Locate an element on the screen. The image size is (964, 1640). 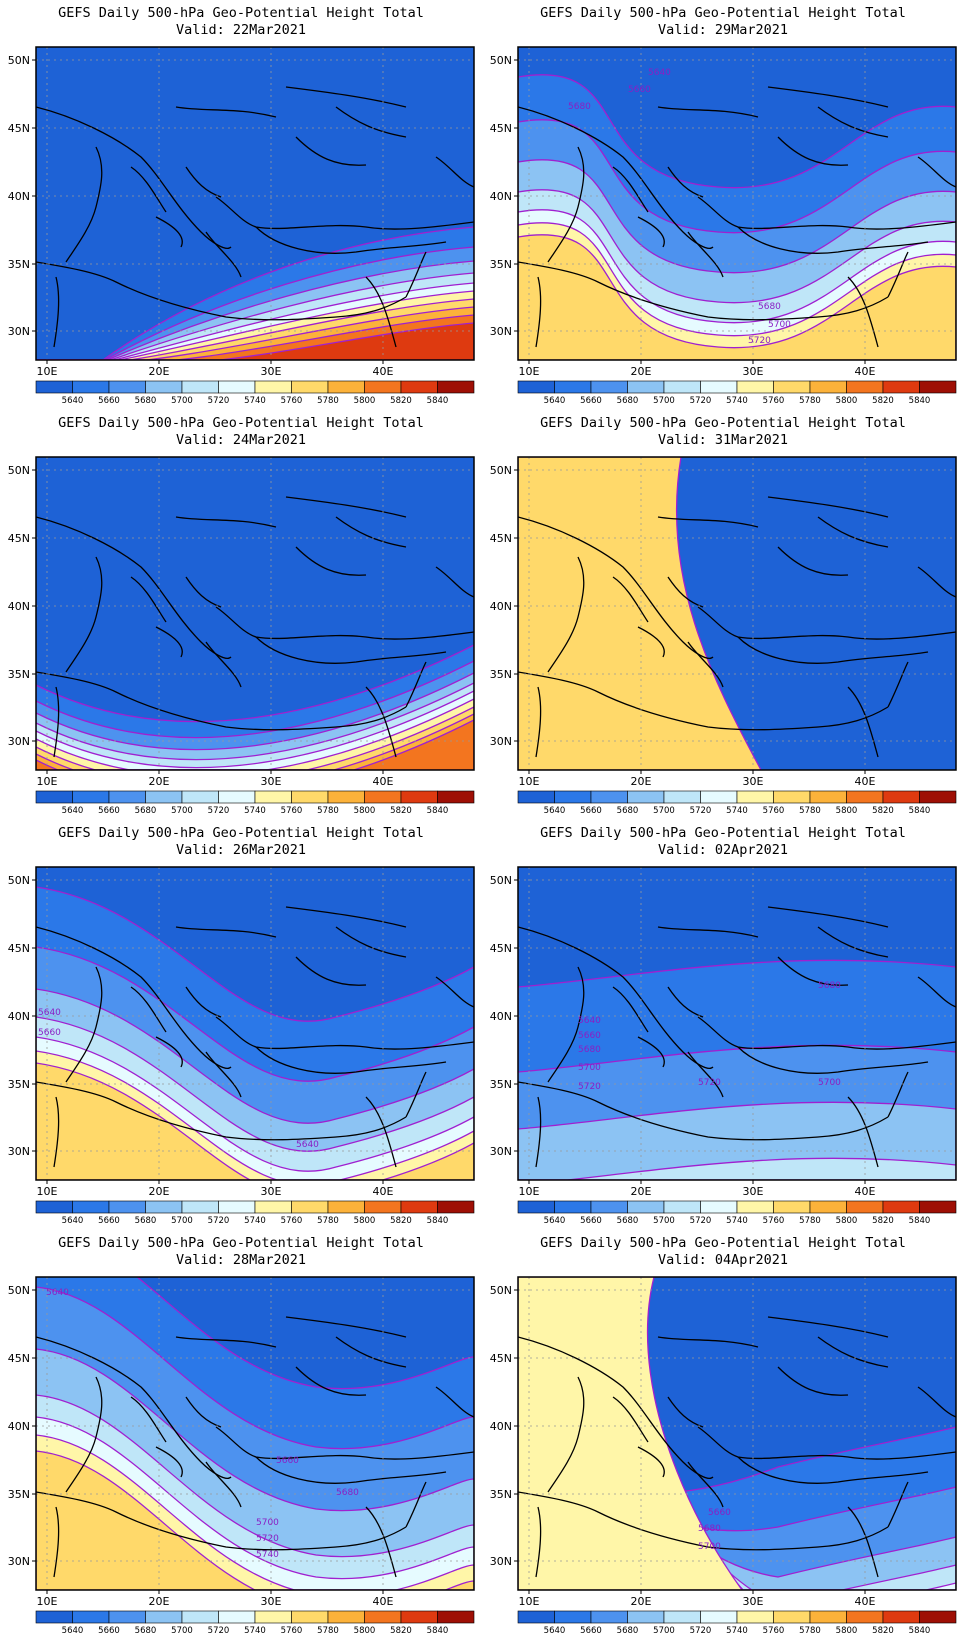
colorbar-label: 5640 is located at coordinates (555, 401).